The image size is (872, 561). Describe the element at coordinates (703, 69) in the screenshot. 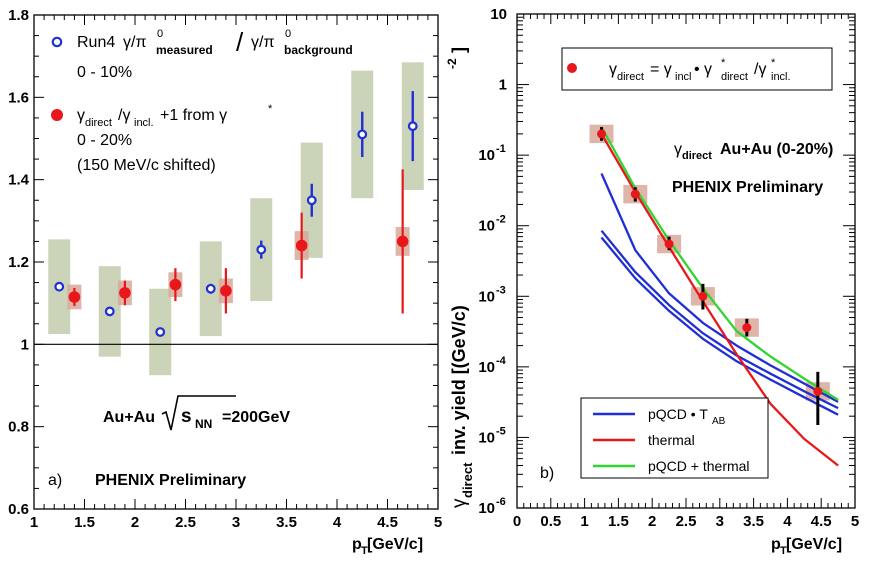

I see `tl-bullet: • γ` at that location.